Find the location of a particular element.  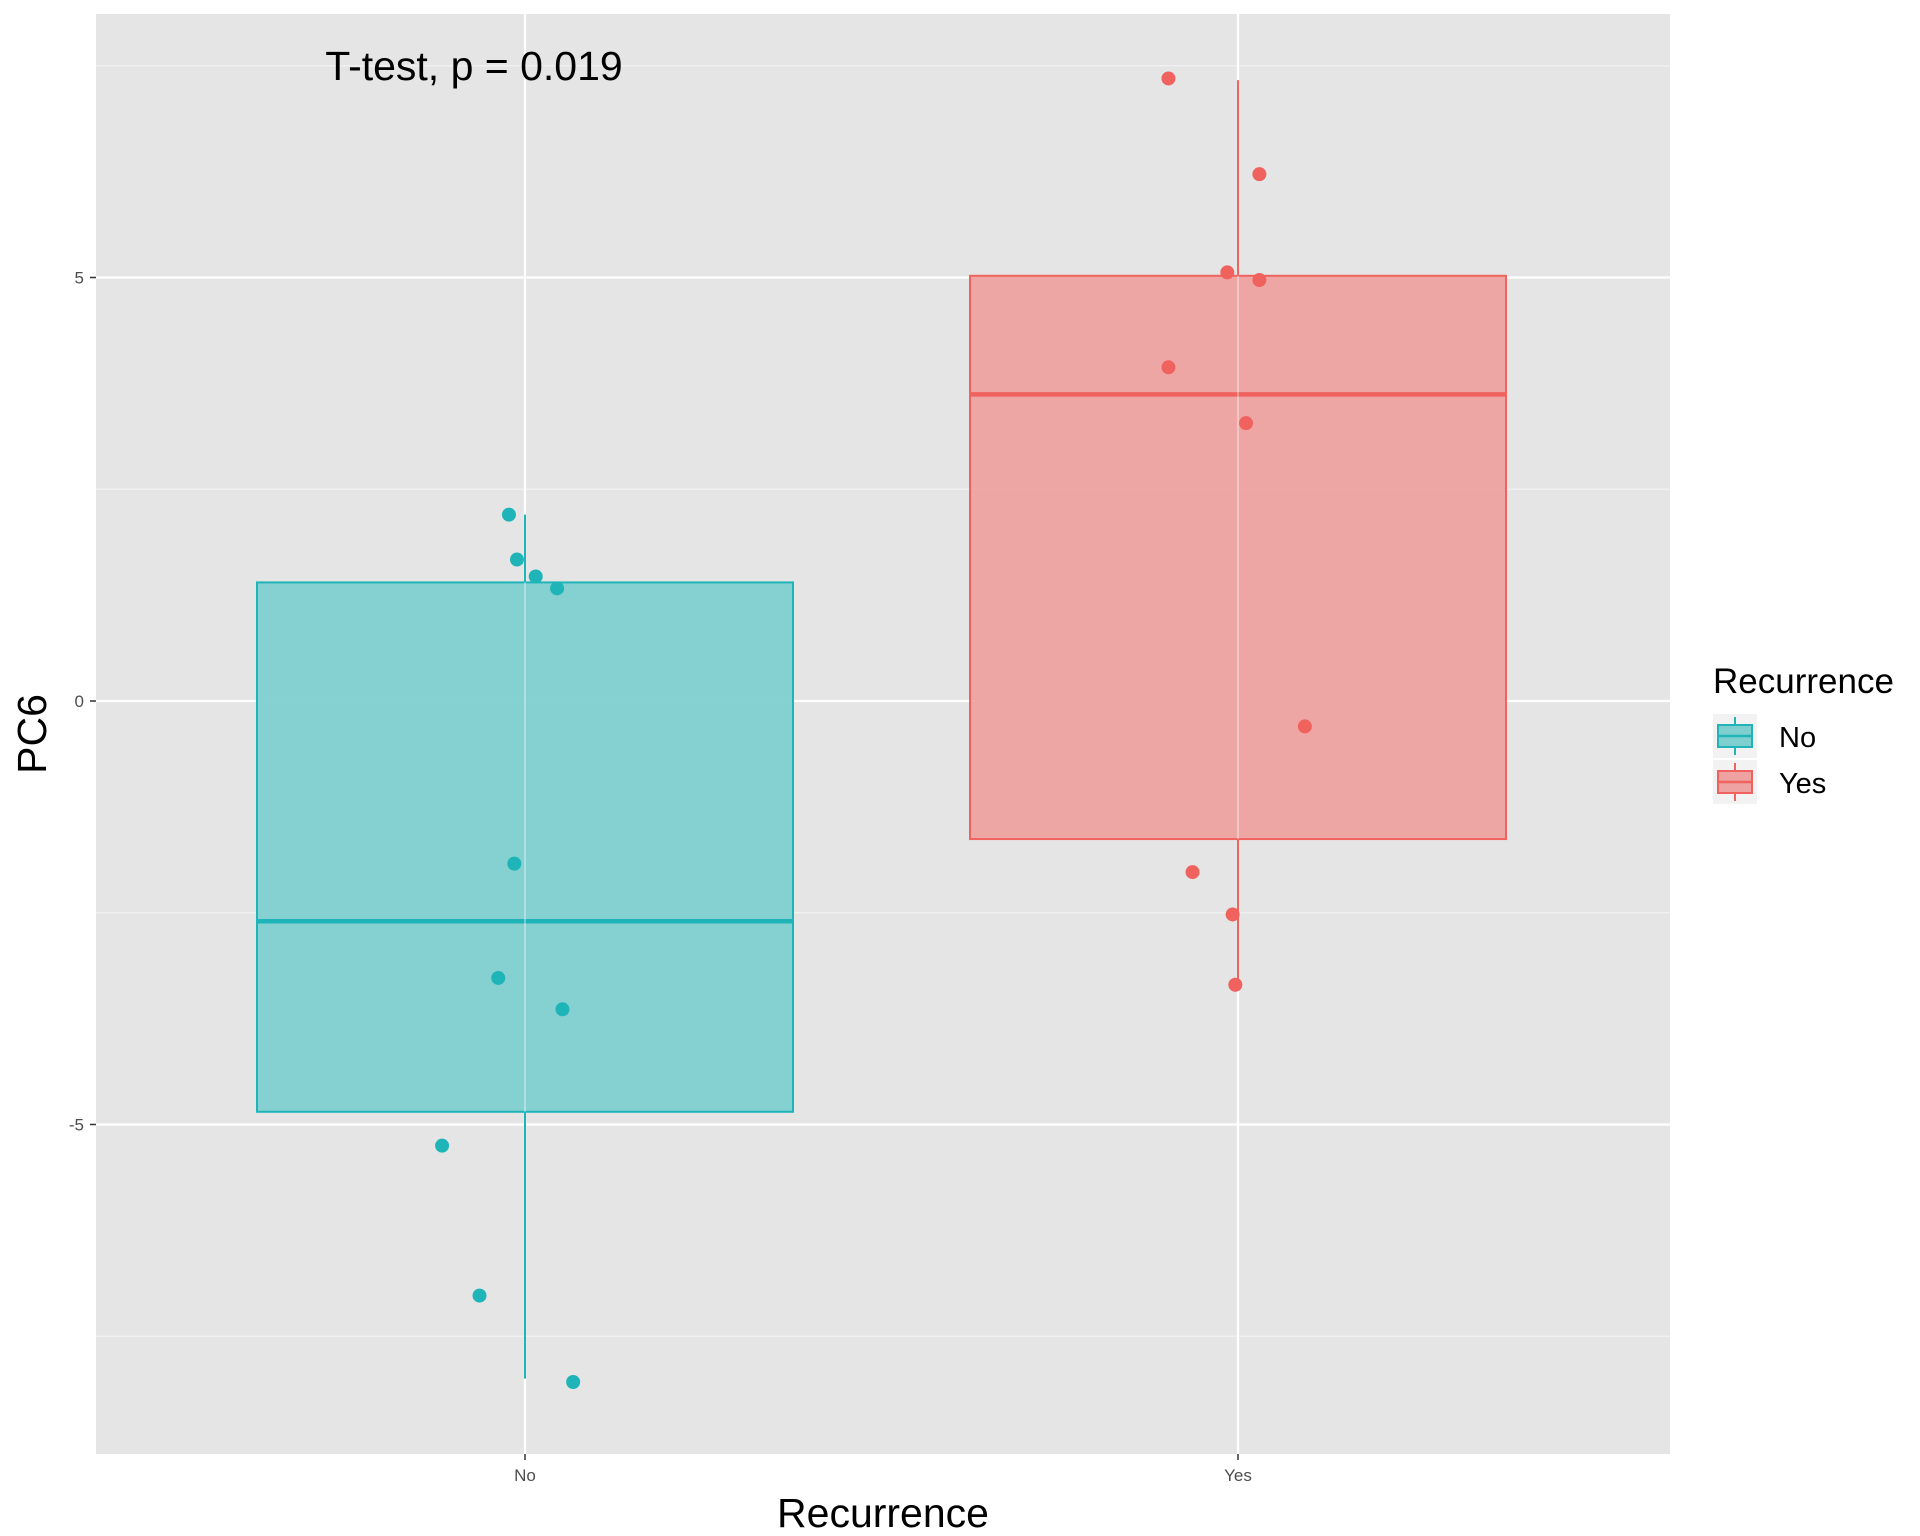

y-axis-ticks: -5 0 5 is located at coordinates (82, 702).